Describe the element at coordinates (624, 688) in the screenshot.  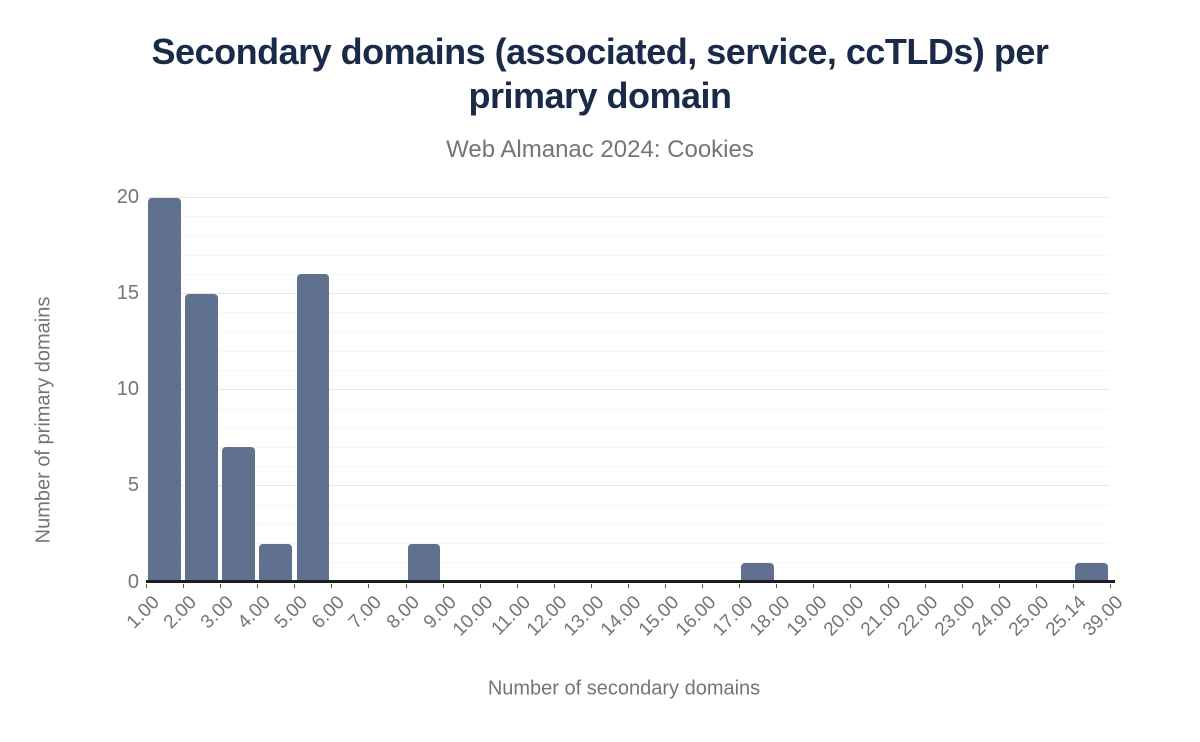
I see `x-axis-title: Number of secondary domains` at that location.